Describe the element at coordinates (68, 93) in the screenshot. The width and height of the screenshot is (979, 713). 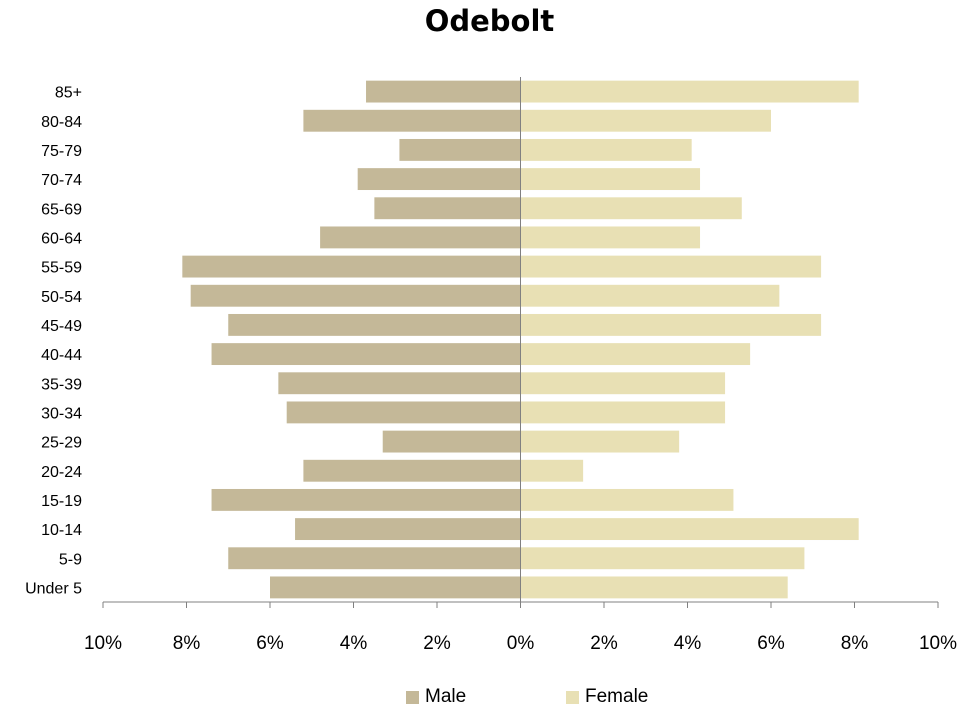
I see `category-label: 85+` at that location.